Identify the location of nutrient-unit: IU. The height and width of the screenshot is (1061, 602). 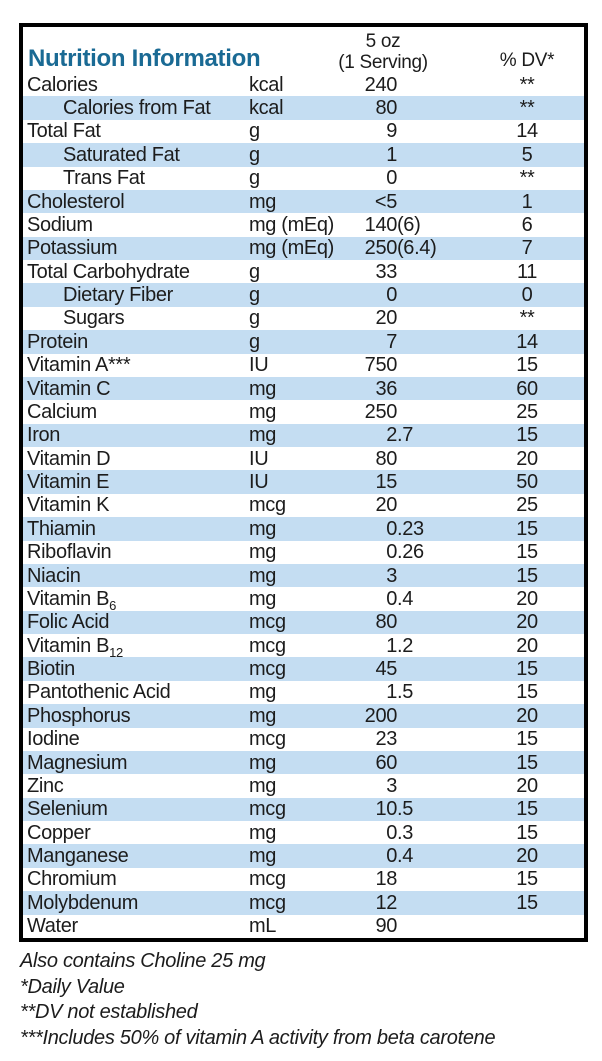
(259, 365).